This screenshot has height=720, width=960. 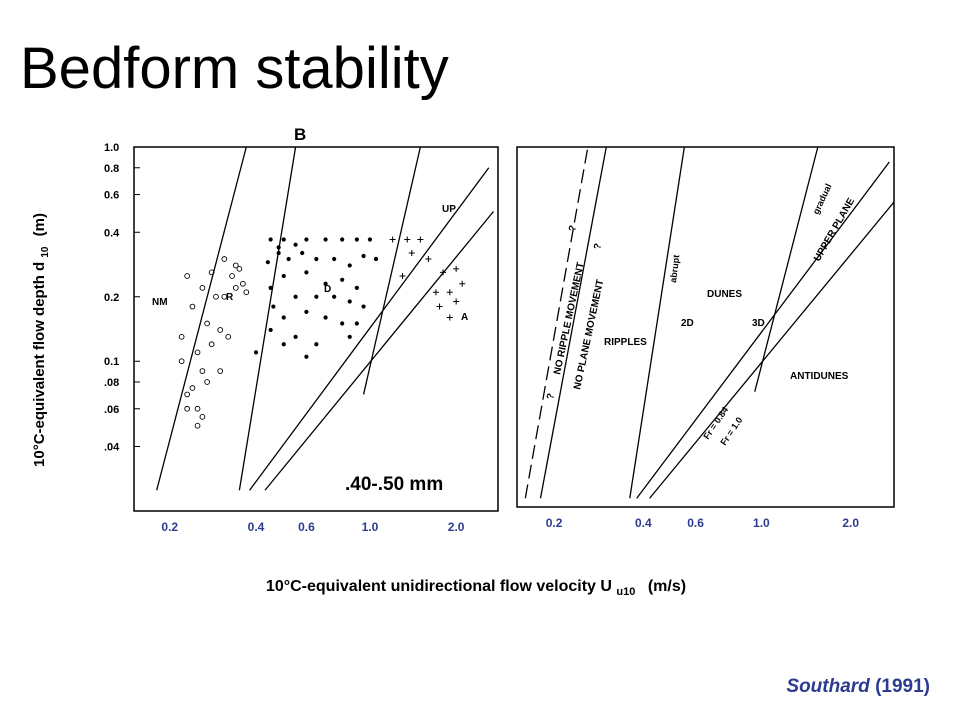 What do you see at coordinates (112, 233) in the screenshot?
I see `y-tick-label: 0.4` at bounding box center [112, 233].